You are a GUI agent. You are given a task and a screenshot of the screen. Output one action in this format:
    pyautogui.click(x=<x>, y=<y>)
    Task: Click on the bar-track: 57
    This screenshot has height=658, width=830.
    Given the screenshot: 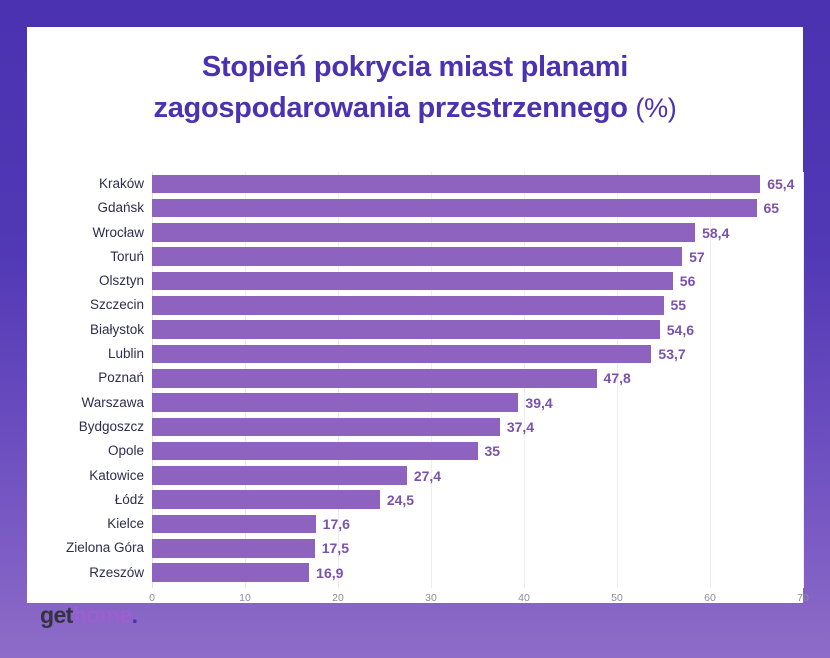 What is the action you would take?
    pyautogui.click(x=477, y=257)
    